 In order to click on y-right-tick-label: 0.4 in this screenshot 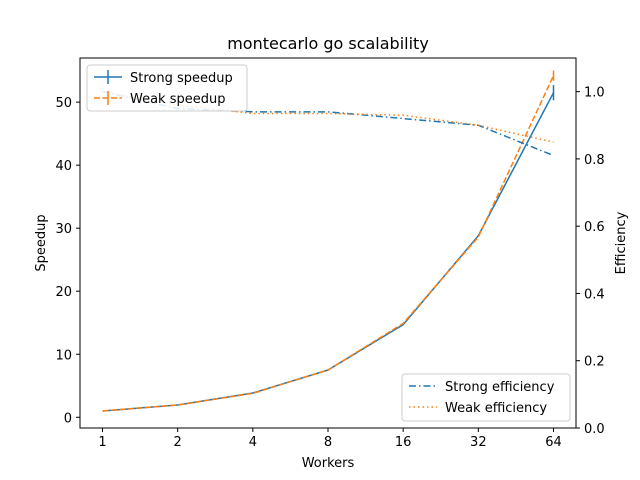, I will do `click(594, 294)`.